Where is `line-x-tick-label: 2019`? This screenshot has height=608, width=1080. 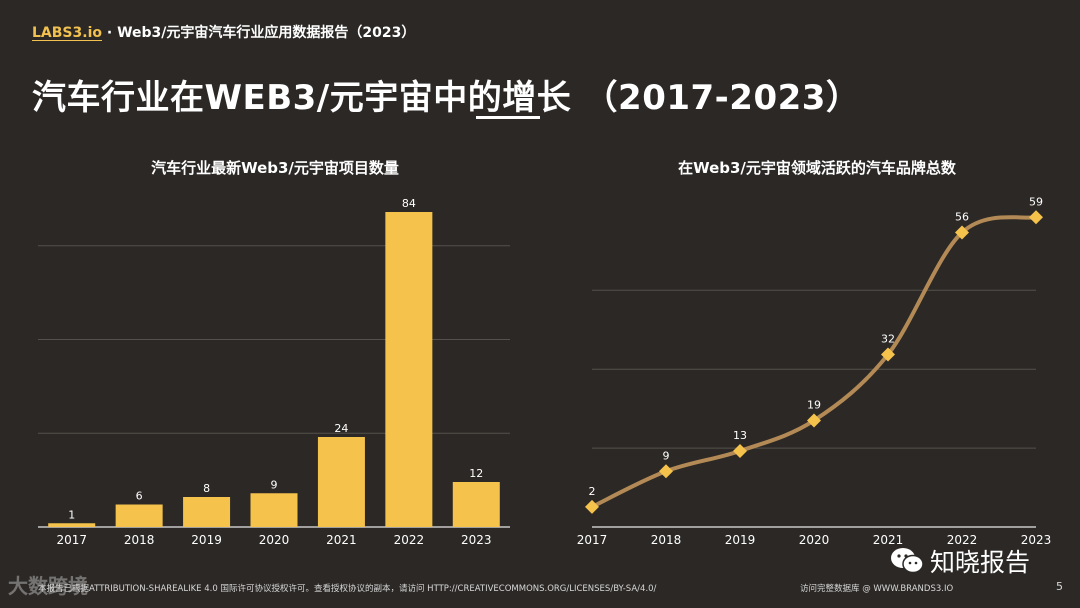
line-x-tick-label: 2019 is located at coordinates (740, 540).